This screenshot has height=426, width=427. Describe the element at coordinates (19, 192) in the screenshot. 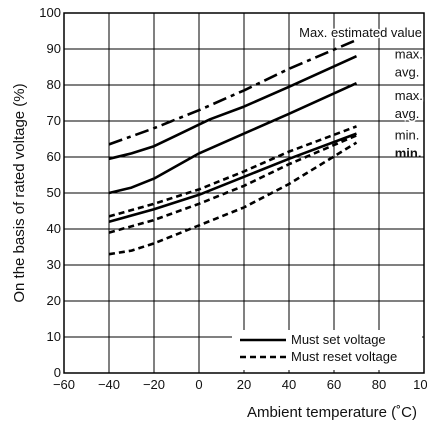

I see `y-axis-title: On the basis of rated voltage (%)` at that location.